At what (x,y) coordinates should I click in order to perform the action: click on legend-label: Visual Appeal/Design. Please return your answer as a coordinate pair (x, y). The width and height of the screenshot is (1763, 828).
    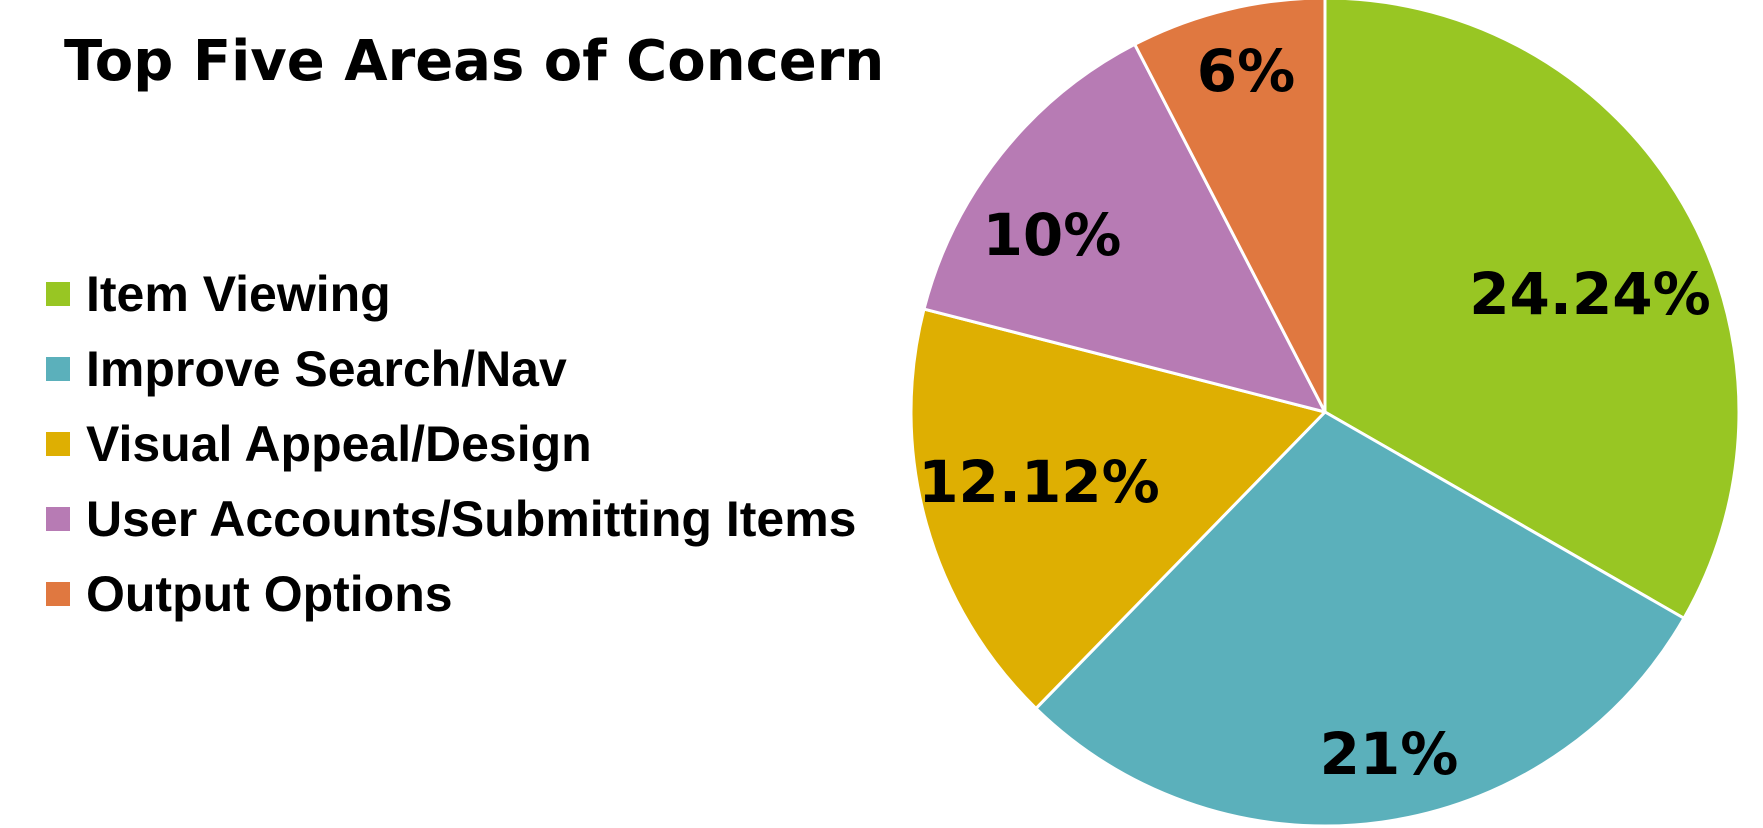
    Looking at the image, I should click on (339, 443).